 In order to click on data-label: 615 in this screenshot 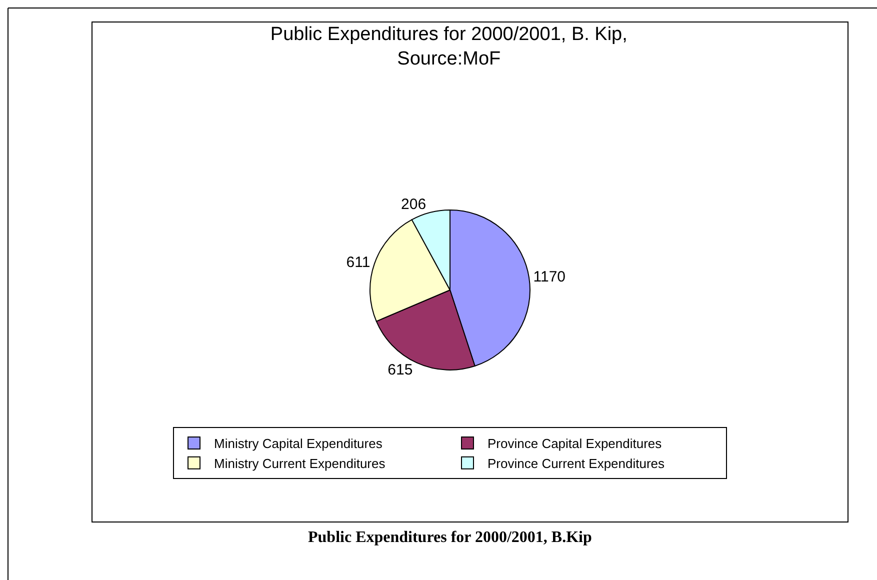, I will do `click(400, 369)`.